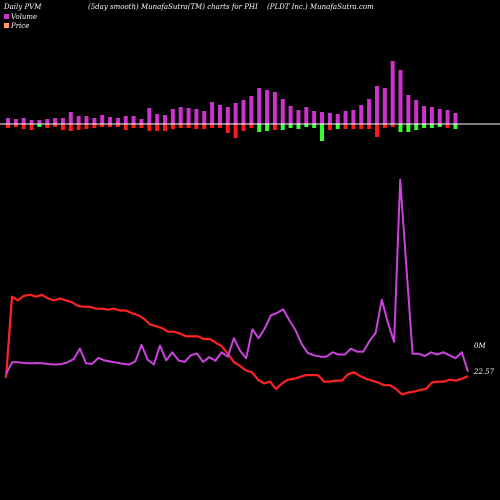 This screenshot has height=500, width=500. I want to click on legend-label-price: Price, so click(20, 26).